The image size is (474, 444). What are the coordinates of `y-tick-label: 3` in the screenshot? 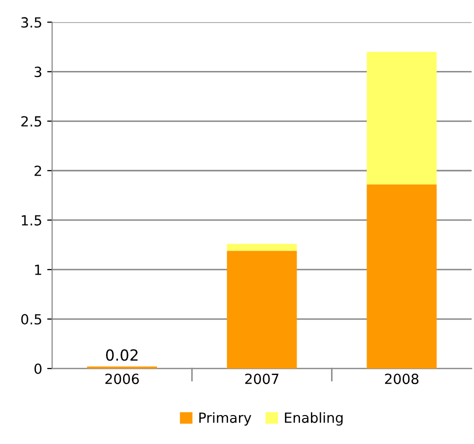 It's located at (38, 72).